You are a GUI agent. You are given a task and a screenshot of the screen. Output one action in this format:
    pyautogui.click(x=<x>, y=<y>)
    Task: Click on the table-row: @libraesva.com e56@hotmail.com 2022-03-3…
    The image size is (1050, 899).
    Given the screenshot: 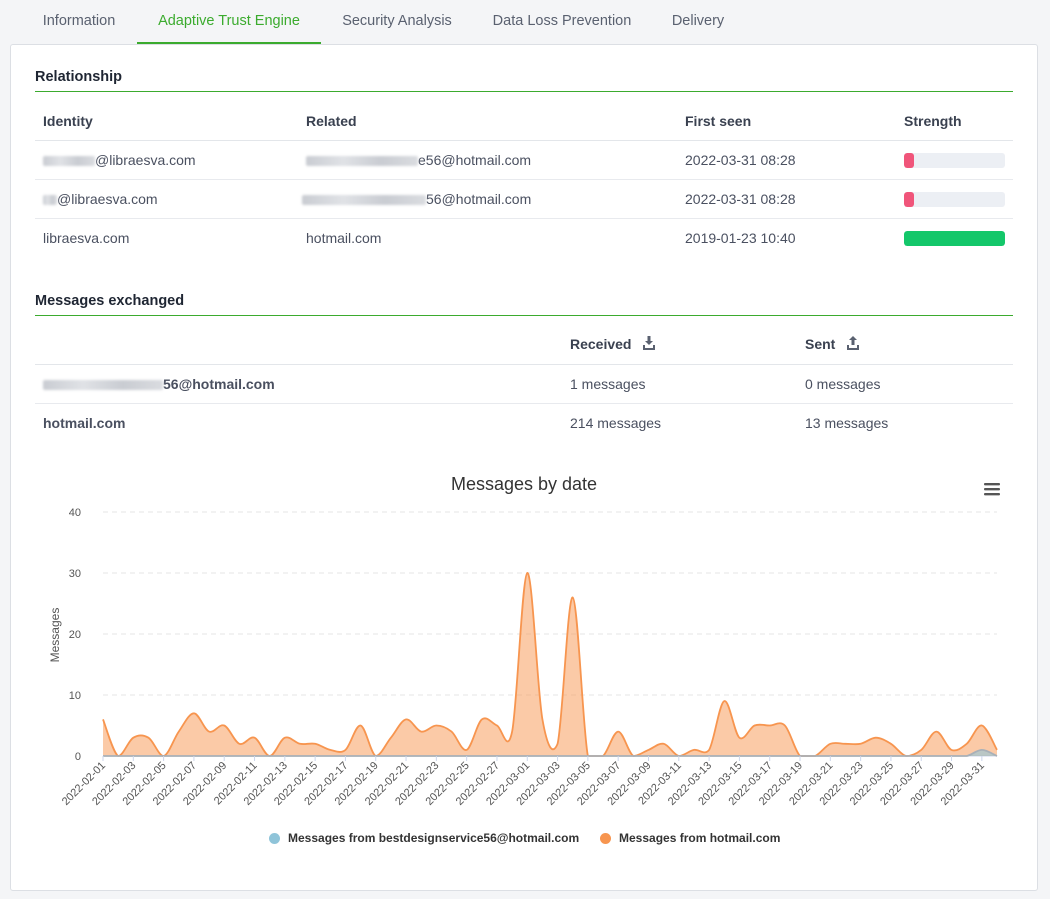 What is the action you would take?
    pyautogui.click(x=524, y=160)
    